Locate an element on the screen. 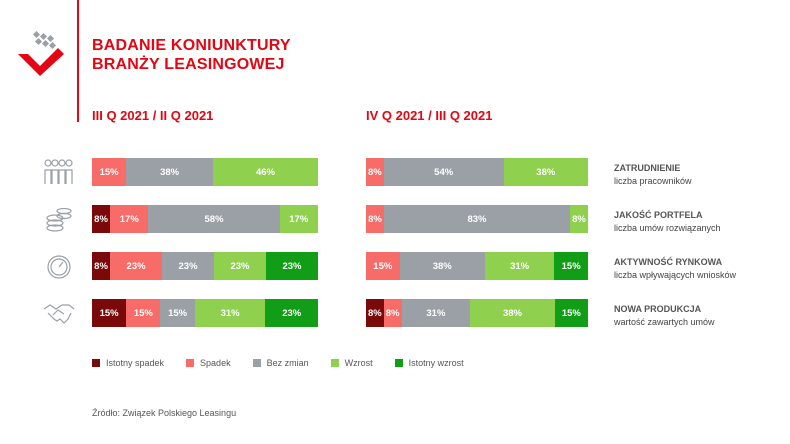  row-label-subtitle: wartość zawartych umów is located at coordinates (664, 322).